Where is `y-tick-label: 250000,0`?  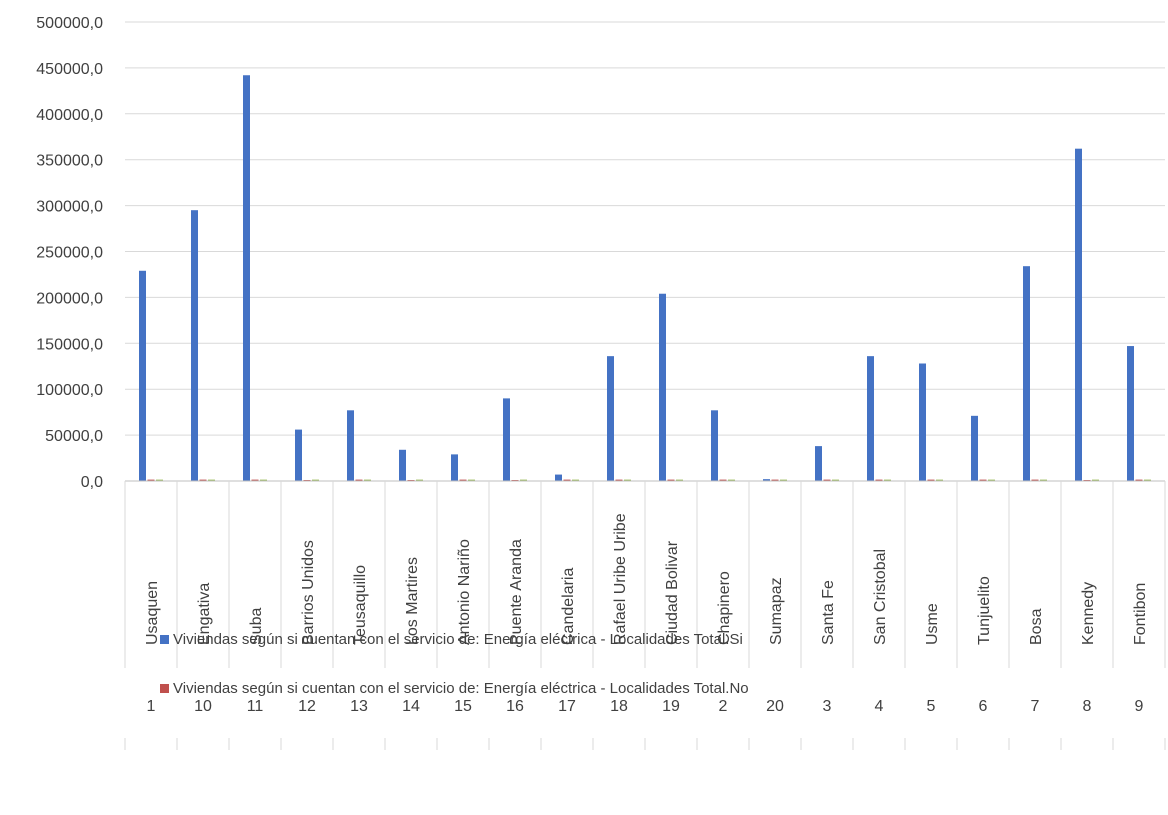 y-tick-label: 250000,0 is located at coordinates (69, 253).